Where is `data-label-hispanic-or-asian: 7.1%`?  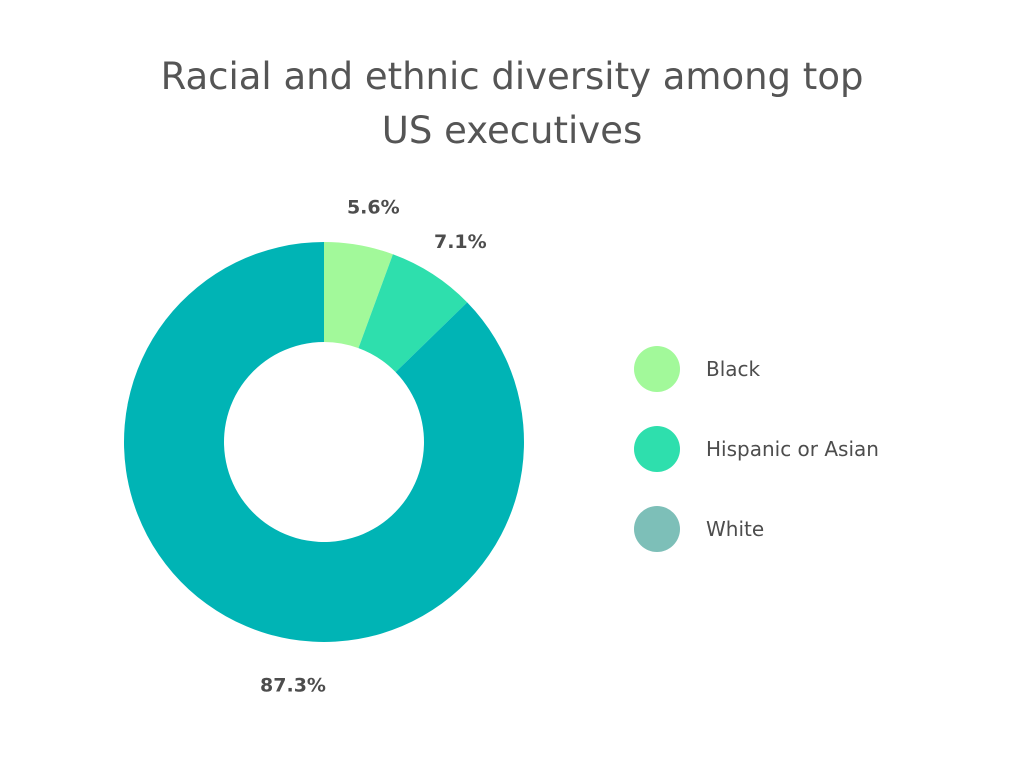
data-label-hispanic-or-asian: 7.1% is located at coordinates (460, 242).